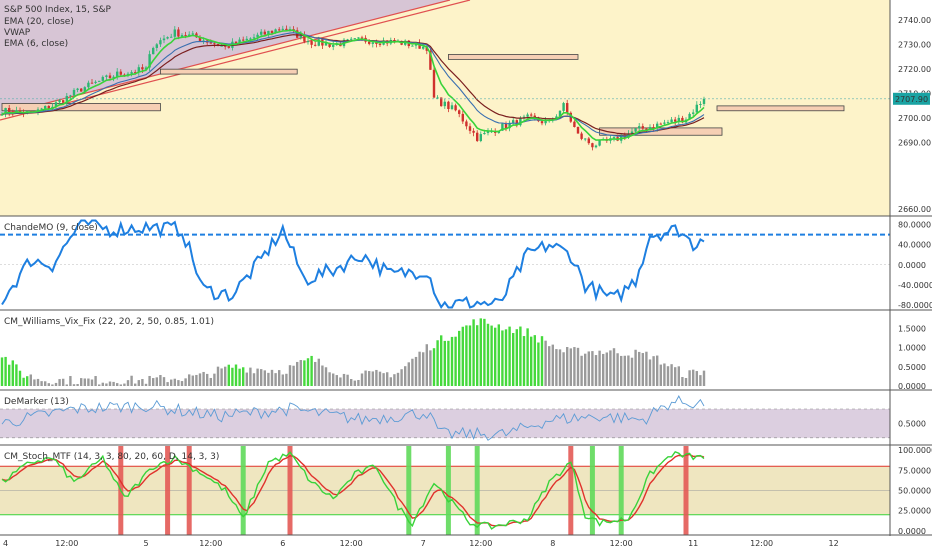 The height and width of the screenshot is (550, 932). What do you see at coordinates (552, 543) in the screenshot?
I see `x-tick-label: 8` at bounding box center [552, 543].